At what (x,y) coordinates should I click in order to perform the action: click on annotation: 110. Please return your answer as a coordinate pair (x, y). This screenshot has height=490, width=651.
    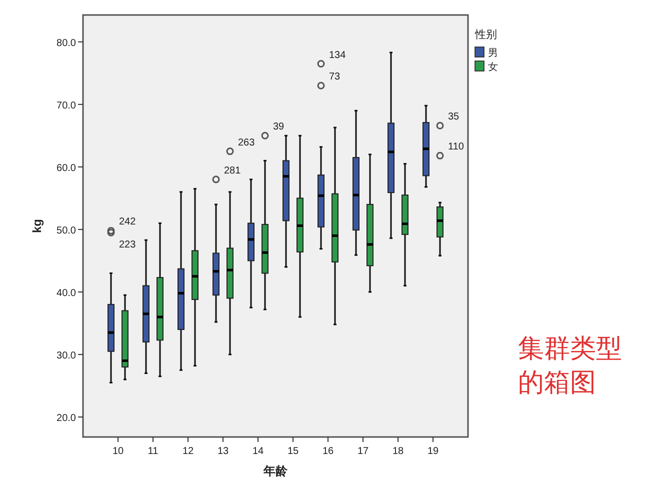
    Looking at the image, I should click on (456, 147).